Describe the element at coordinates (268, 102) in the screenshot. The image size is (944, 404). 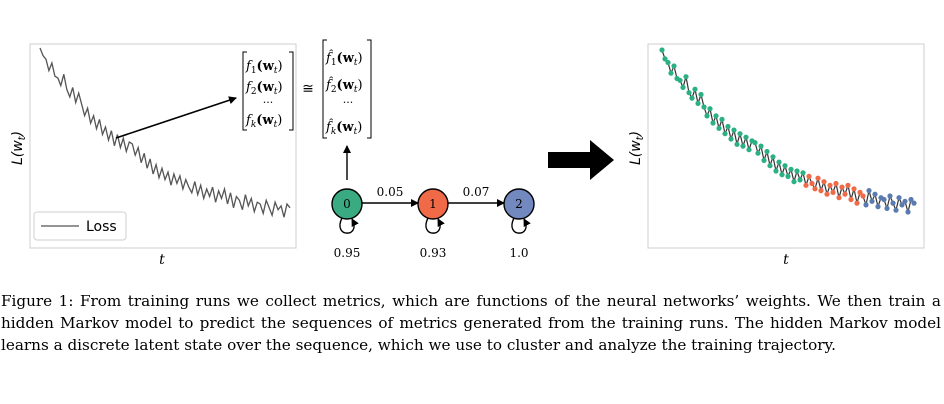
I see `lhs-dots: ···` at that location.